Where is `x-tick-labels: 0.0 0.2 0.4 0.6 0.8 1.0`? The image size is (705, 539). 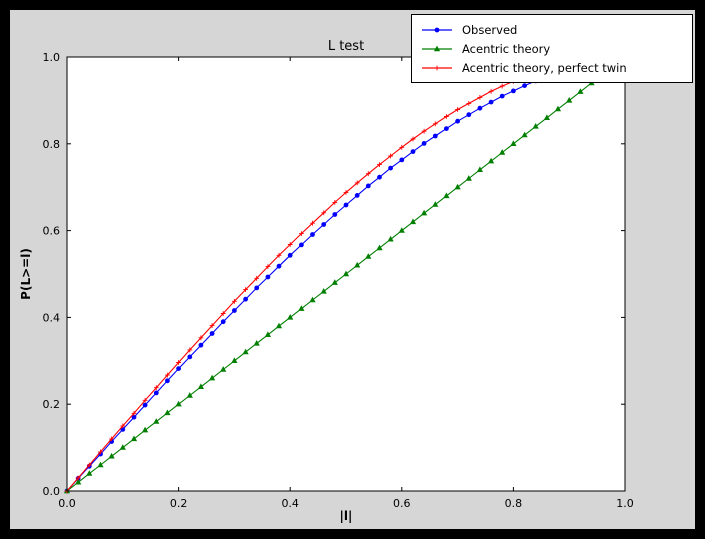 x-tick-labels: 0.0 0.2 0.4 0.6 0.8 1.0 is located at coordinates (346, 503).